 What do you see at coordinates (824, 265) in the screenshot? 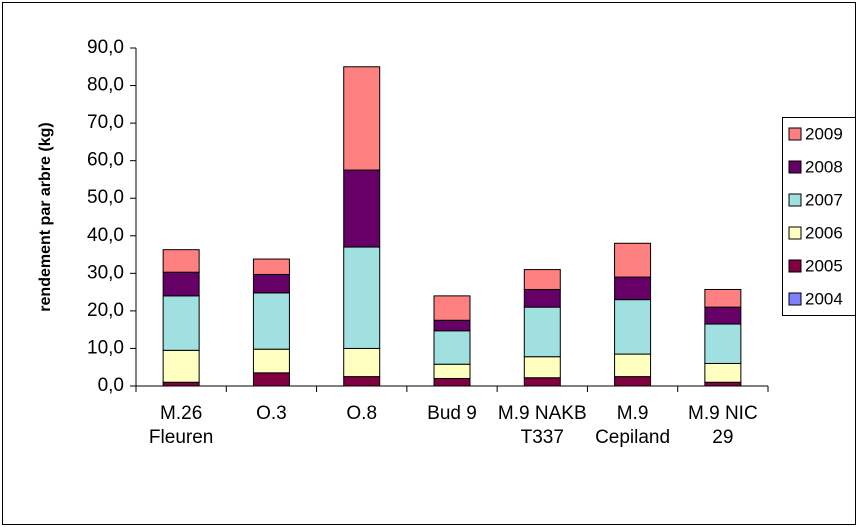
I see `legend-label: 2005` at bounding box center [824, 265].